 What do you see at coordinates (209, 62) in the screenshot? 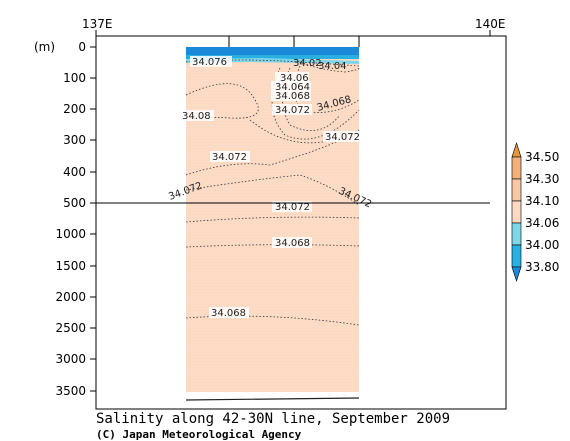
I see `contour-label-34076: 34.076` at bounding box center [209, 62].